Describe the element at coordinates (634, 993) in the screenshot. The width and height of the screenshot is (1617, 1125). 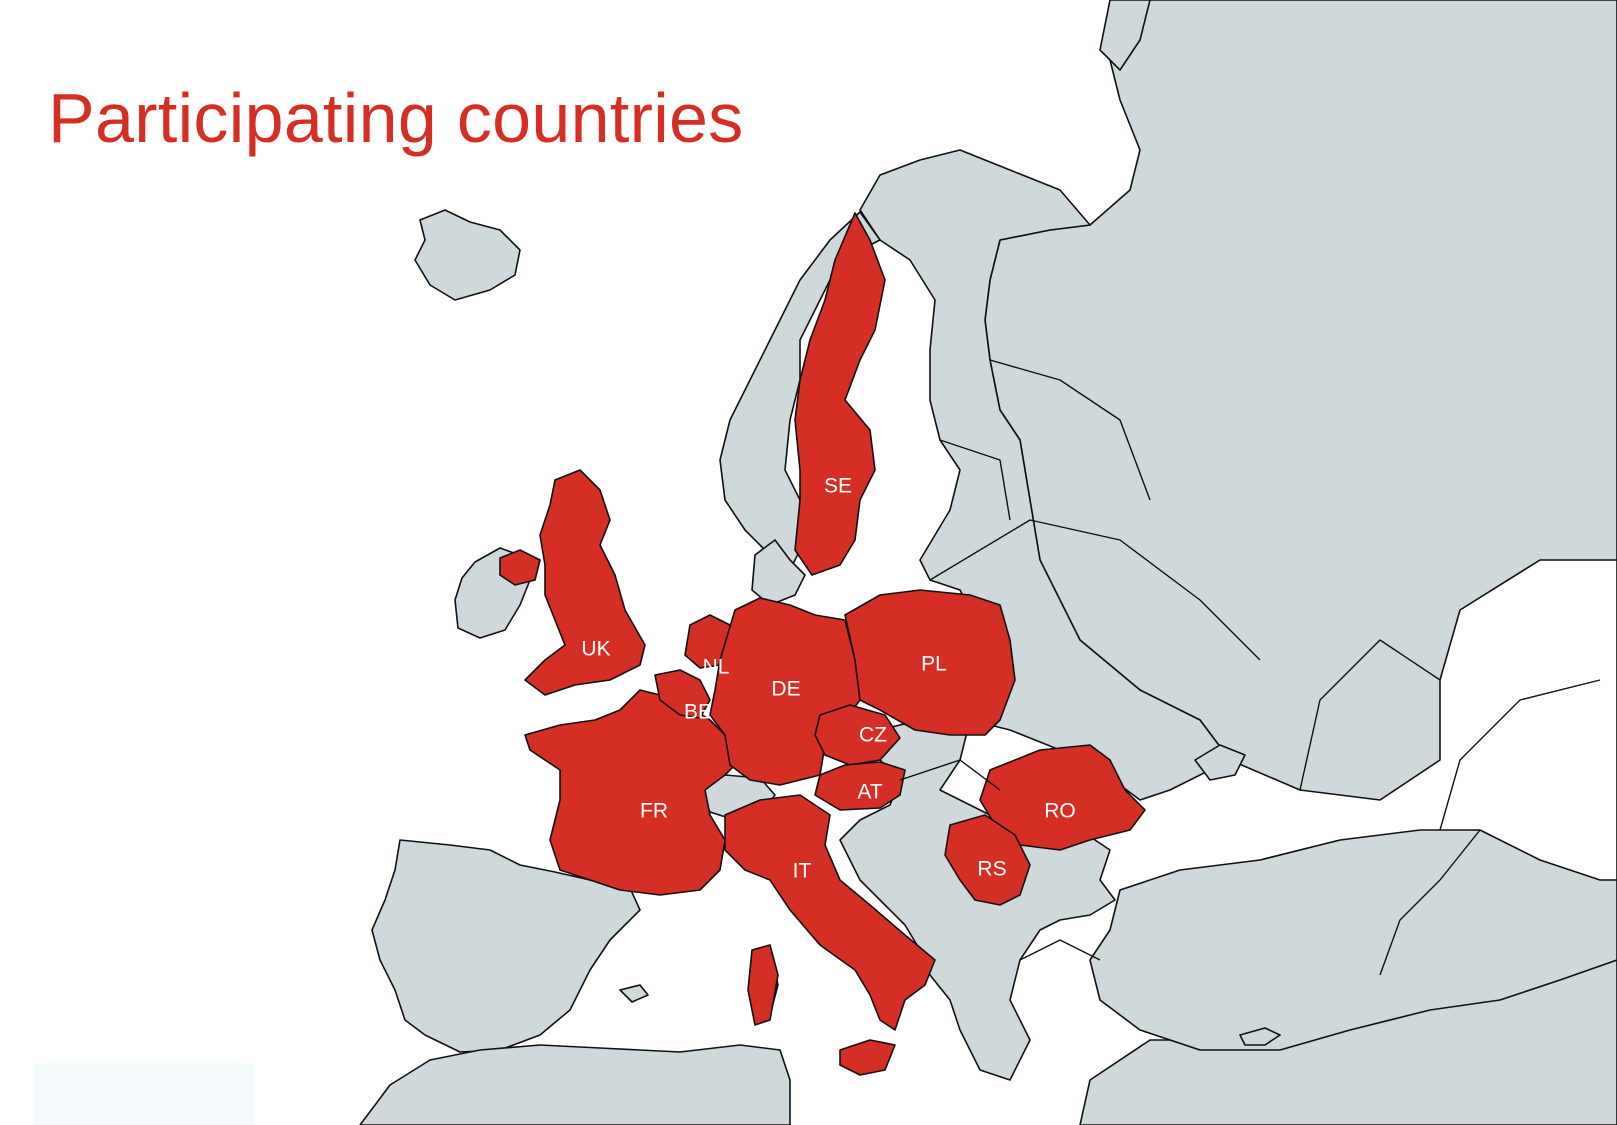
I see `balearic-islands` at that location.